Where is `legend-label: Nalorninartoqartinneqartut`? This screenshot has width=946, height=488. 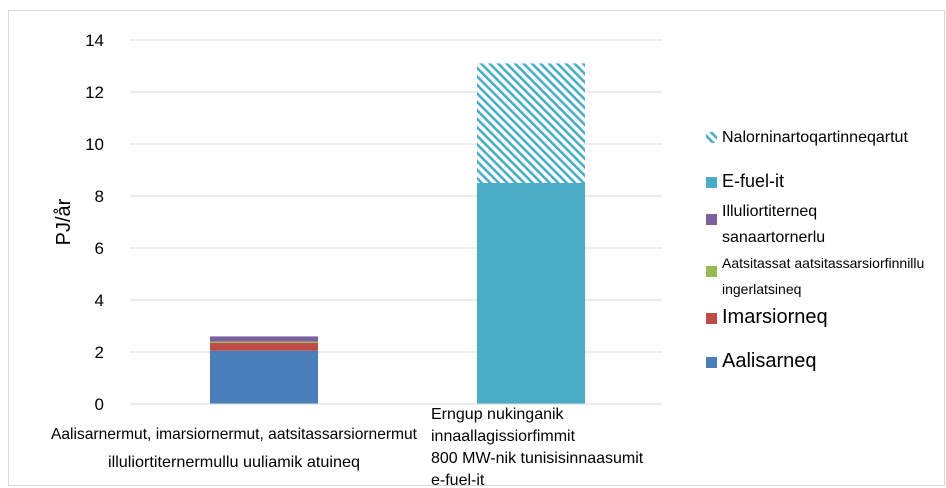 legend-label: Nalorninartoqartinneqartut is located at coordinates (815, 137).